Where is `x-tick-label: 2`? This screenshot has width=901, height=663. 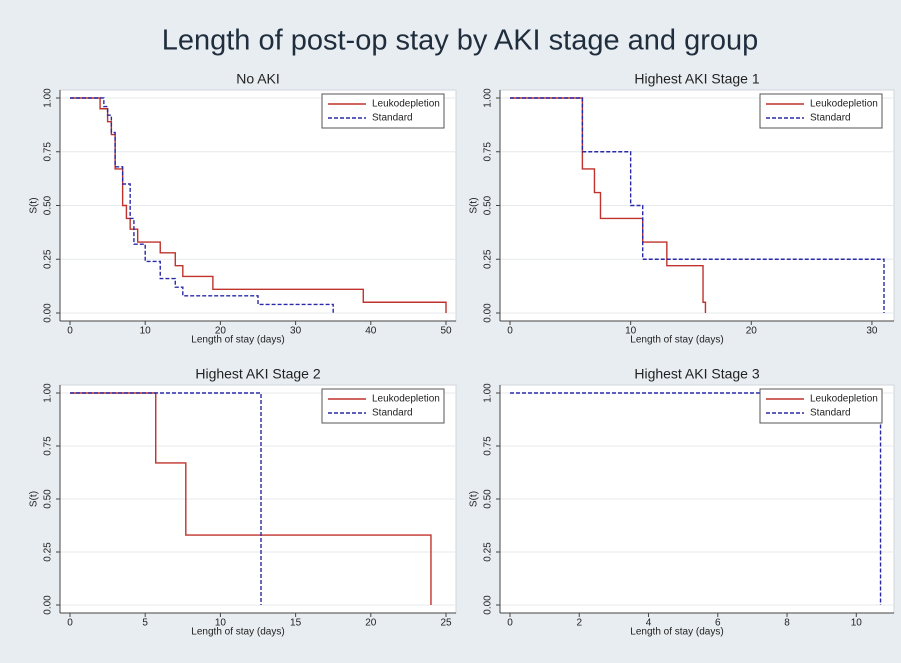
x-tick-label: 2 is located at coordinates (579, 623).